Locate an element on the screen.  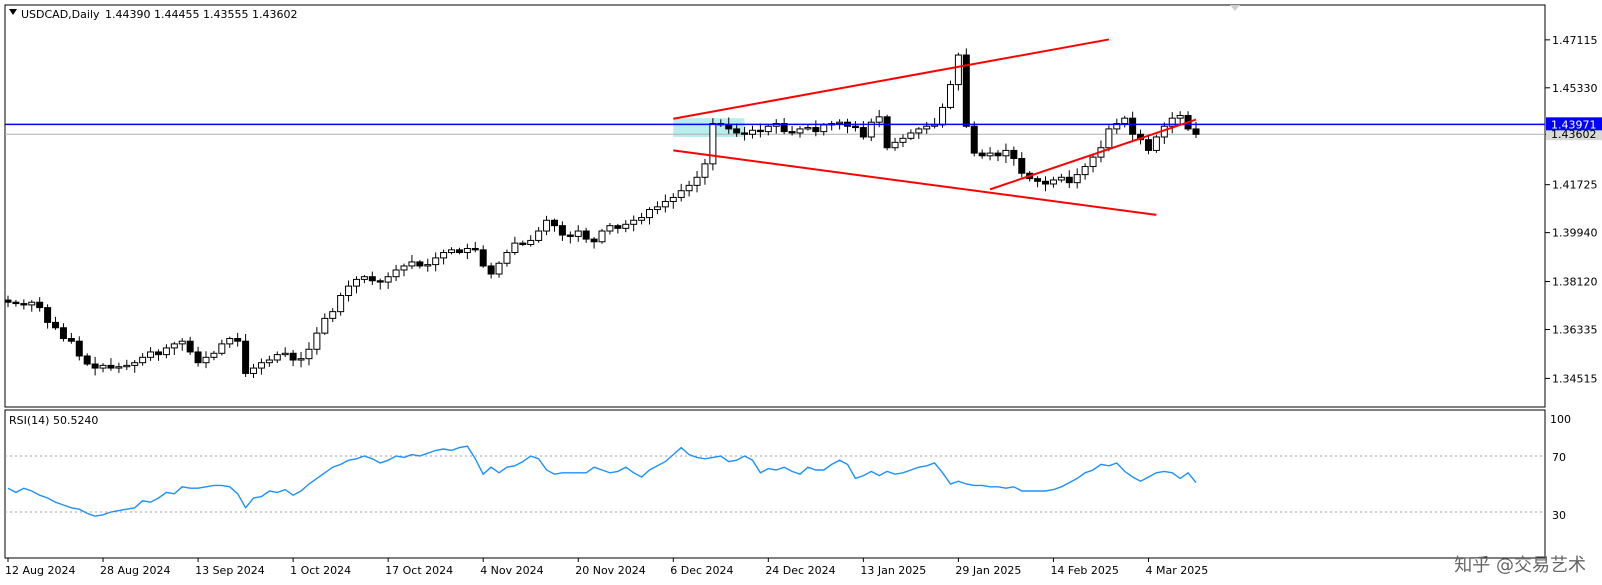
rsi-level-30: 30 is located at coordinates (1559, 515).